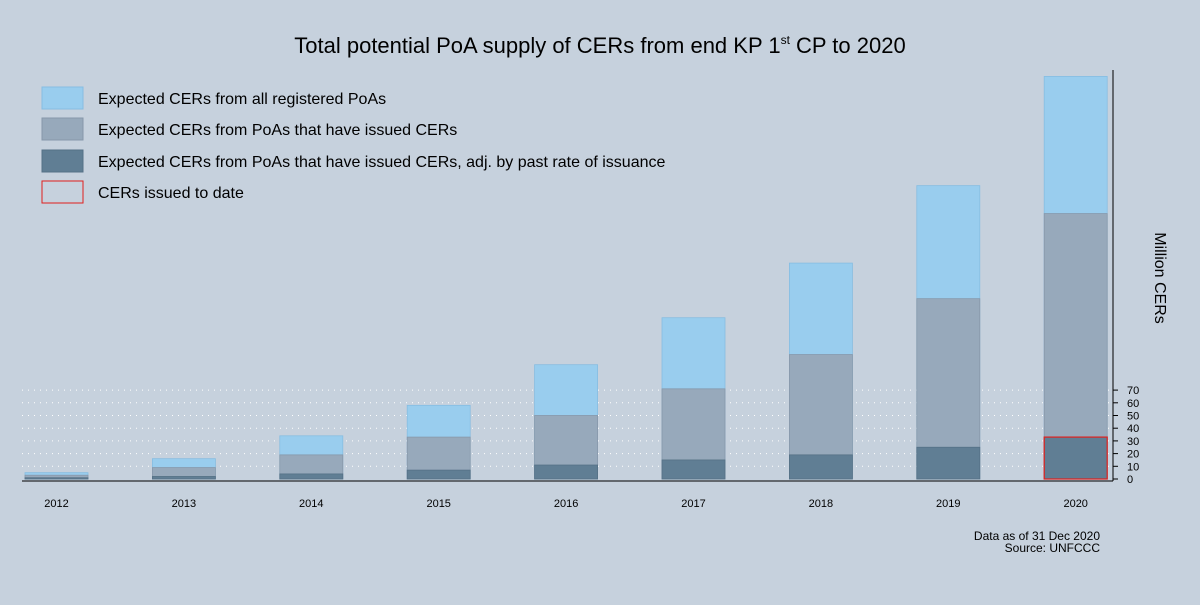  I want to click on bar-adjusted-2015, so click(438, 474).